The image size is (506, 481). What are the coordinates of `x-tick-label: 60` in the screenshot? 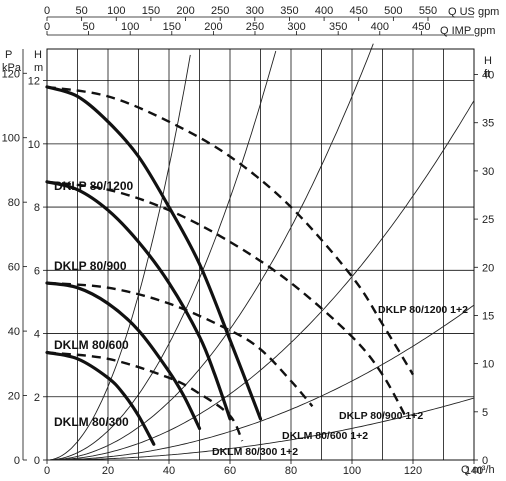 It's located at (230, 471).